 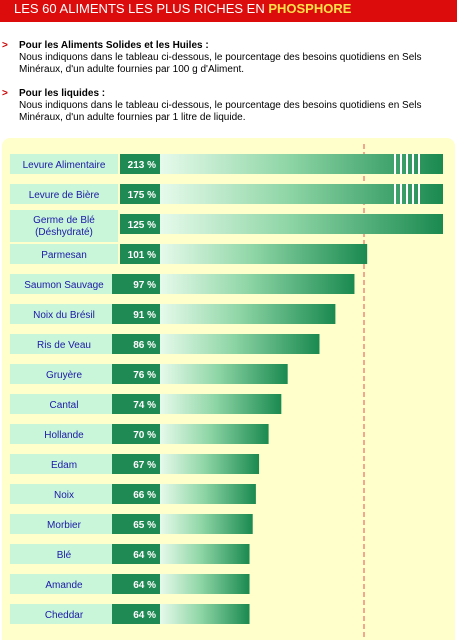 I want to click on value-label: 67 %, so click(x=144, y=465).